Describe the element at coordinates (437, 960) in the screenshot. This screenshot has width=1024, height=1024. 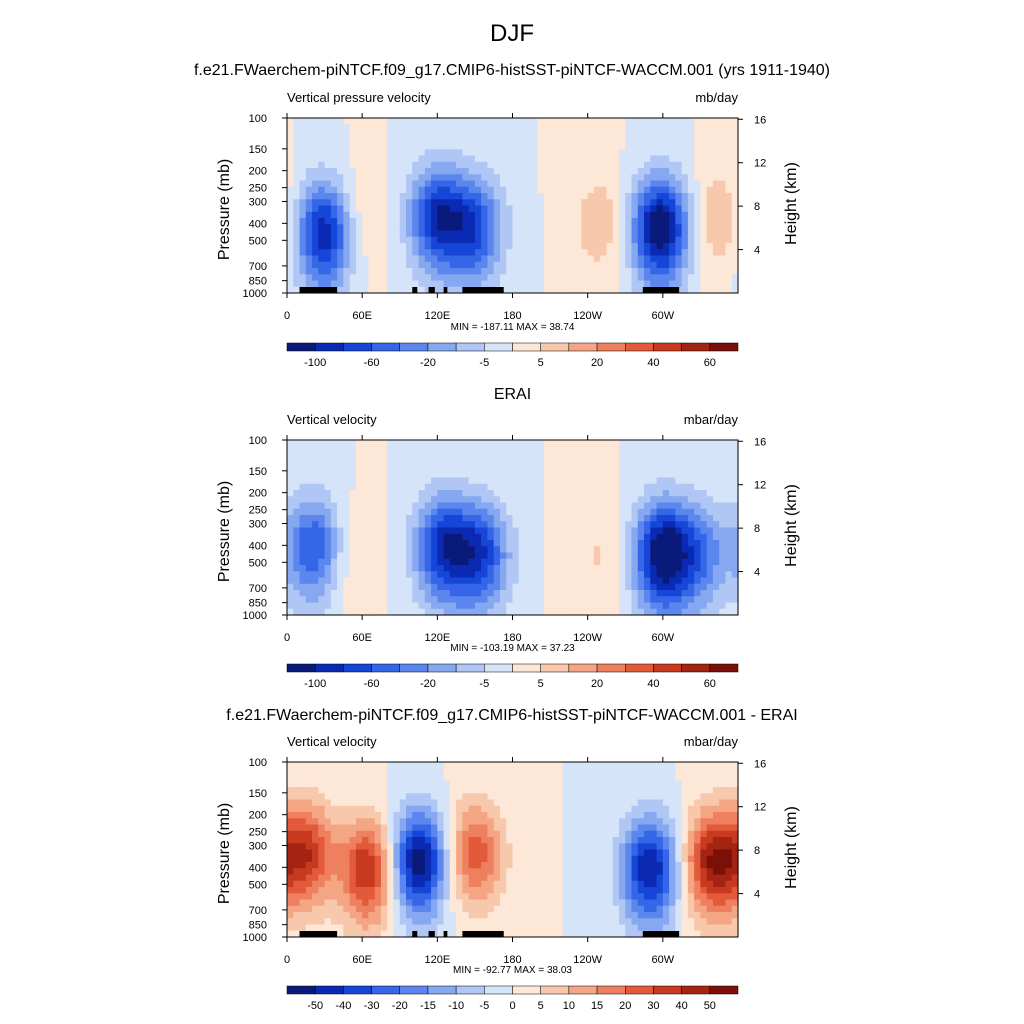
I see `x-tick-label: 120E` at that location.